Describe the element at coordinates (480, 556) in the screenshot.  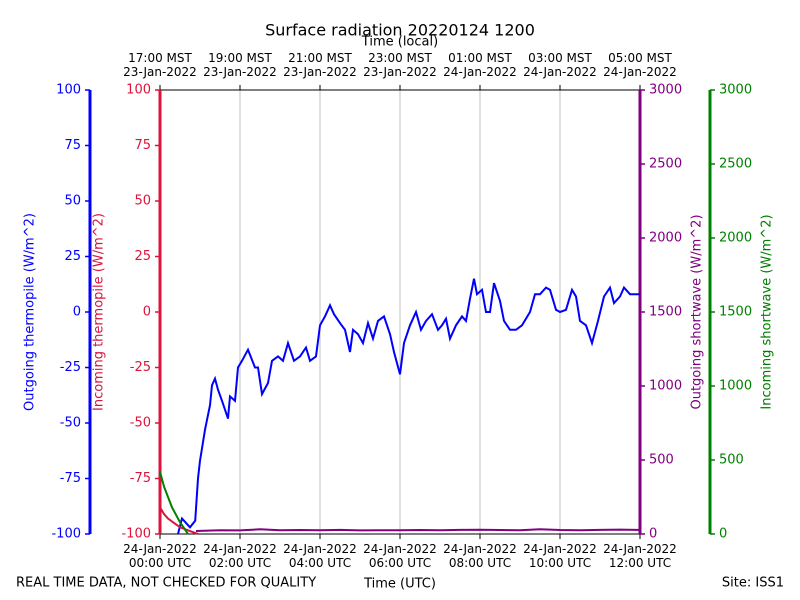
I see `x-tick-label: 24-Jan-2022 08:00 UTC` at that location.